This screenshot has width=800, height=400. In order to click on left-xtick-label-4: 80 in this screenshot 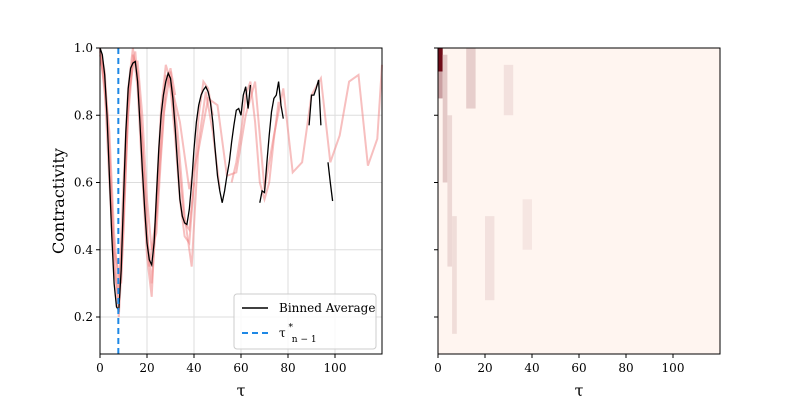, I will do `click(287, 368)`.